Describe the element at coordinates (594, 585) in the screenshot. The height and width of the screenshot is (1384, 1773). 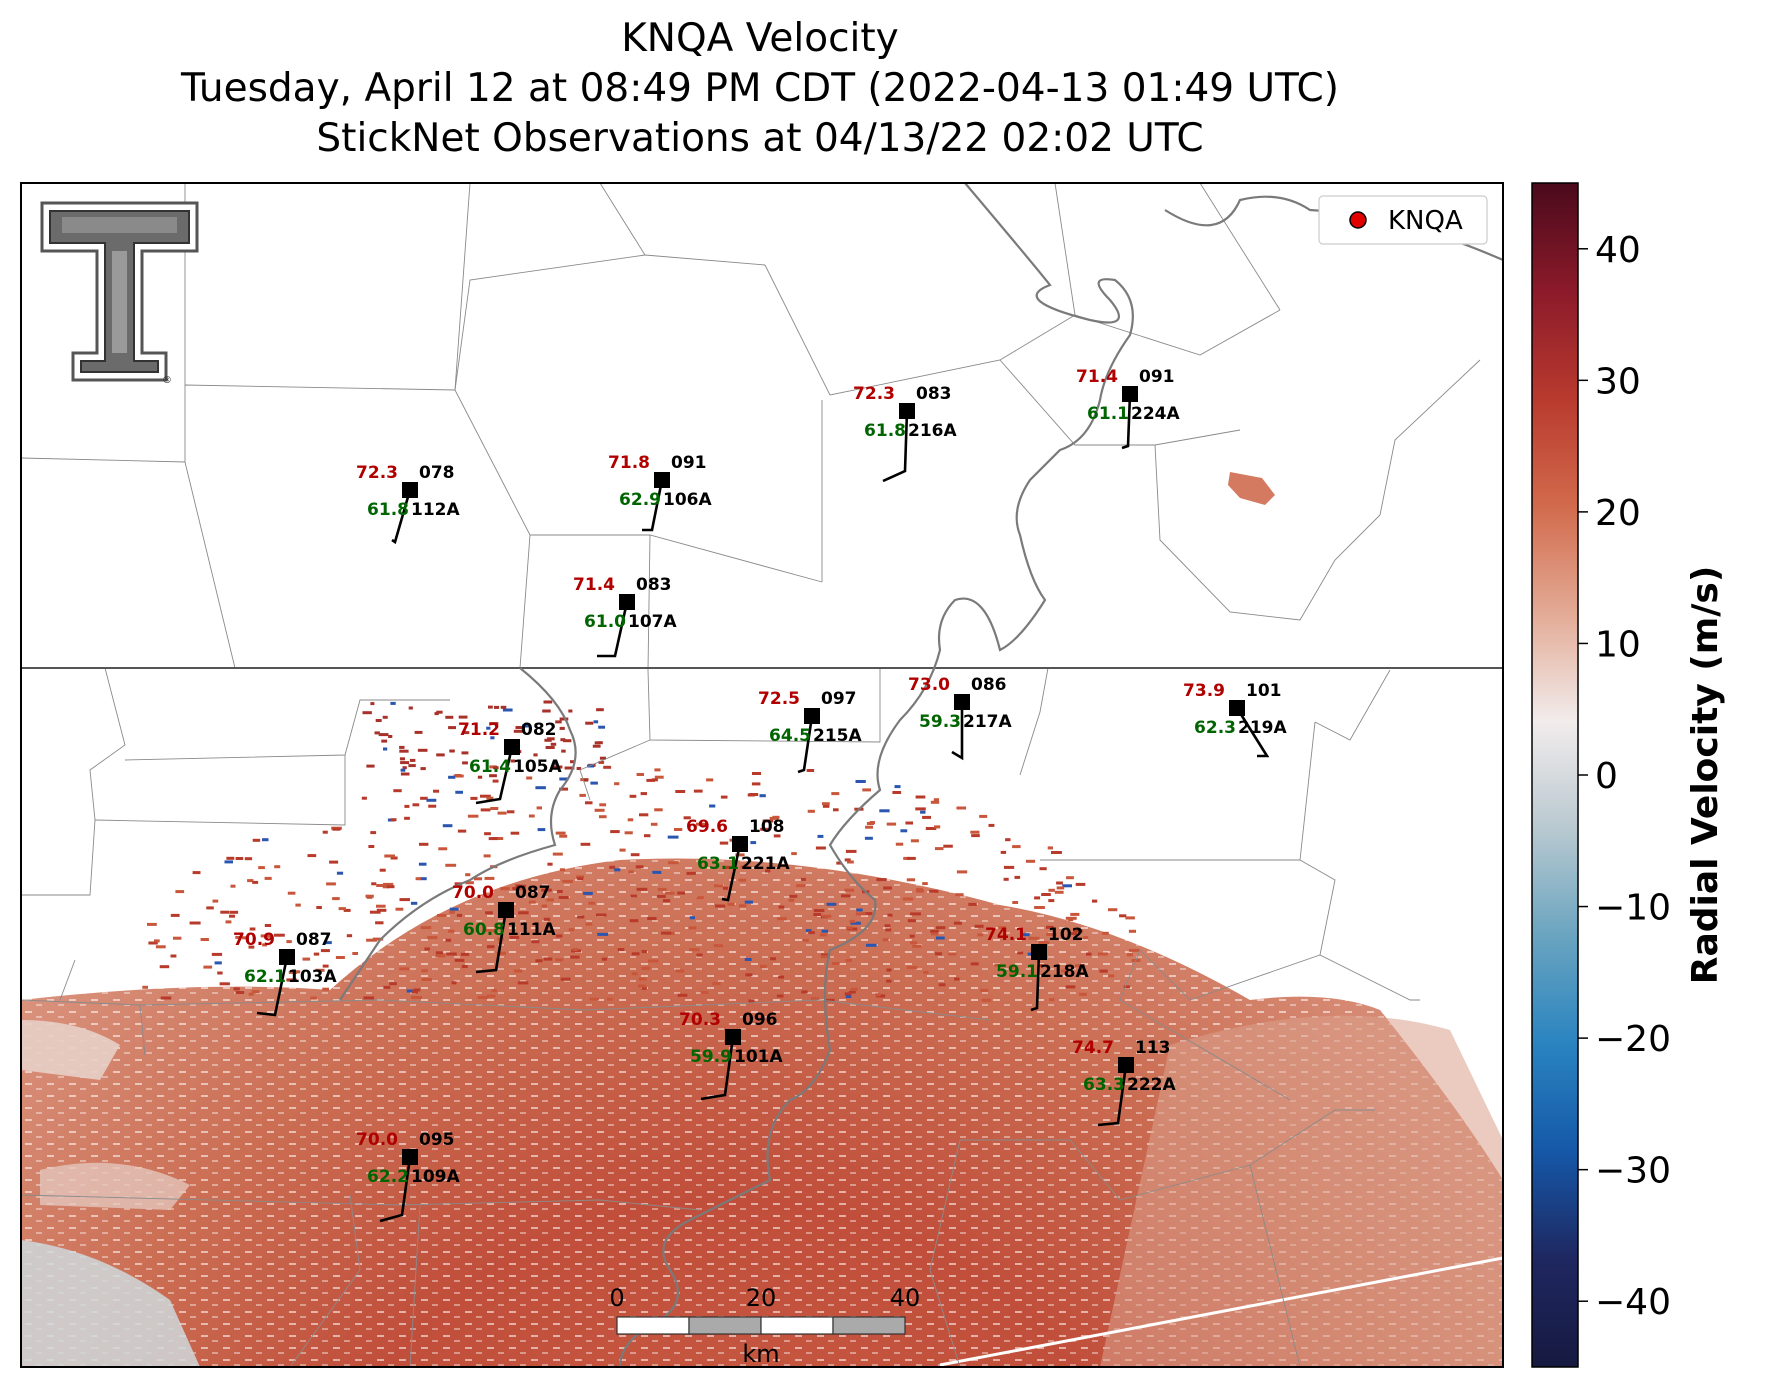
I see `station-temperature: 71.4` at that location.